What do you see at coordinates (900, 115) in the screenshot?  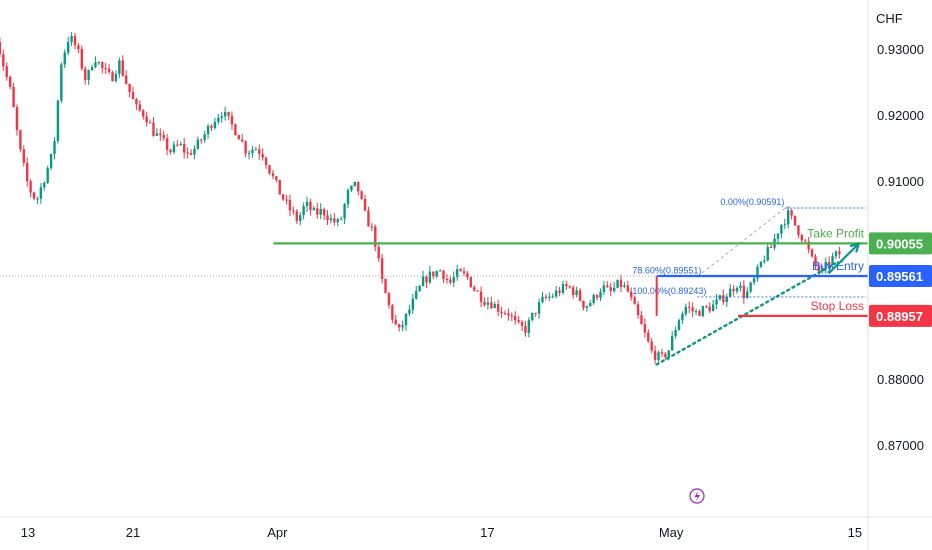 I see `price-tick-label: 0.92000` at bounding box center [900, 115].